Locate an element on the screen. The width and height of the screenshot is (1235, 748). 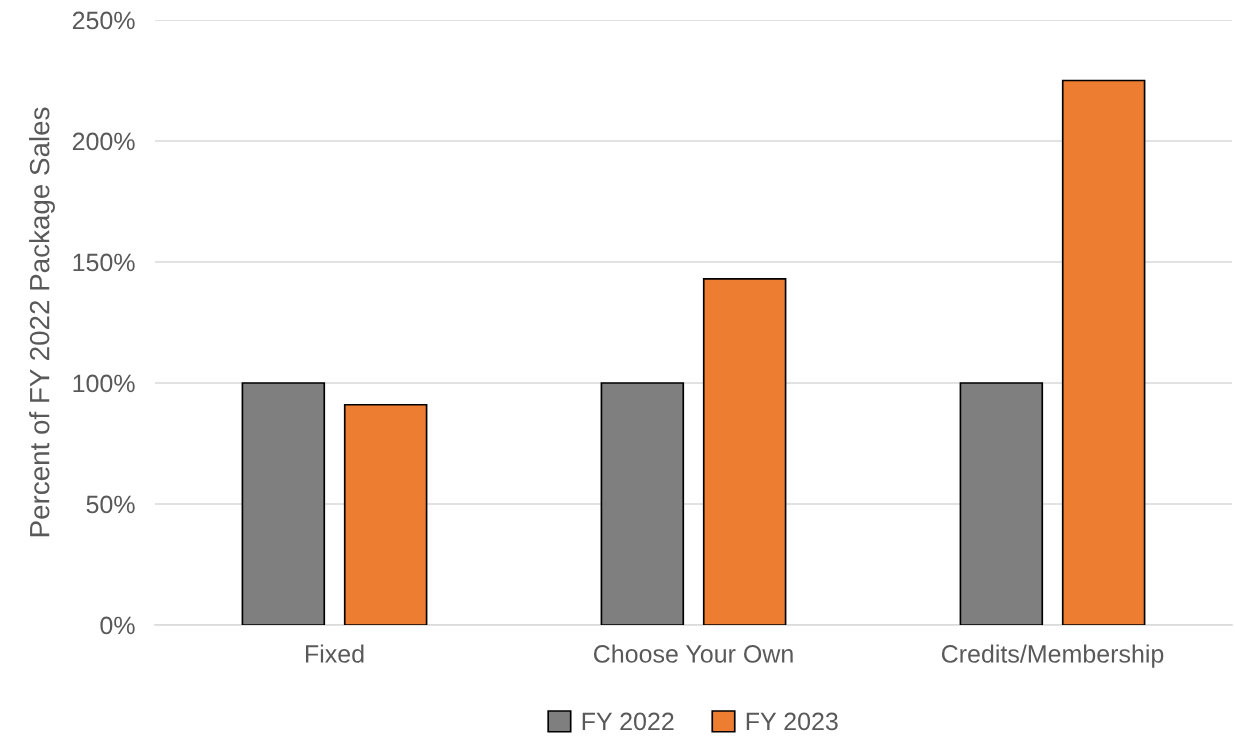
y-tick-label: 250% is located at coordinates (103, 20).